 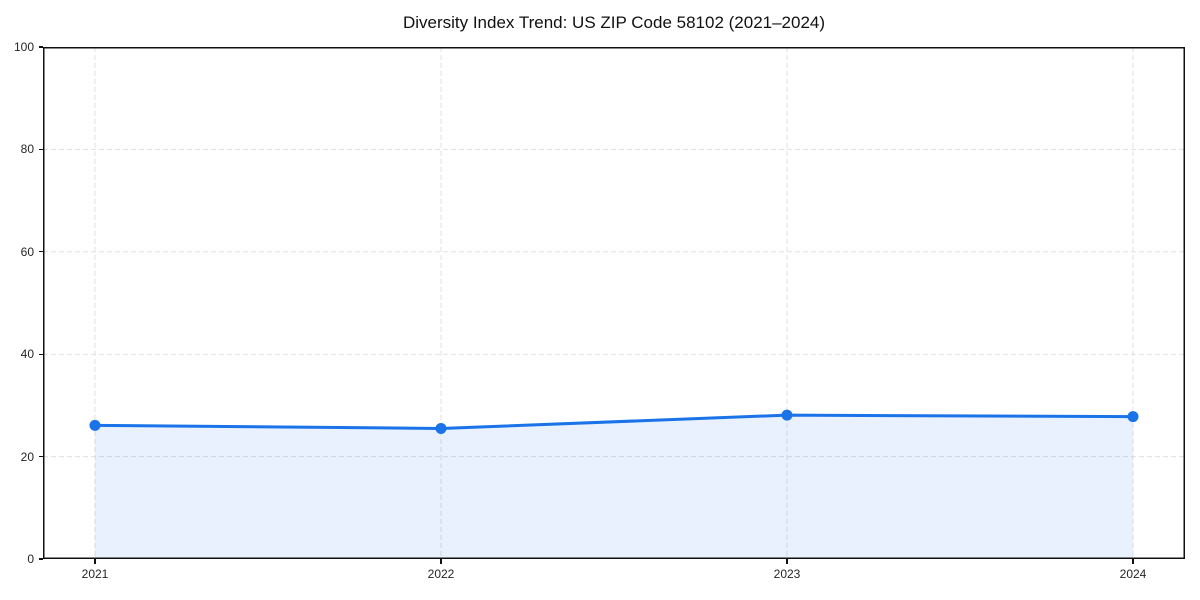 What do you see at coordinates (441, 574) in the screenshot?
I see `x-tick-label: 2022` at bounding box center [441, 574].